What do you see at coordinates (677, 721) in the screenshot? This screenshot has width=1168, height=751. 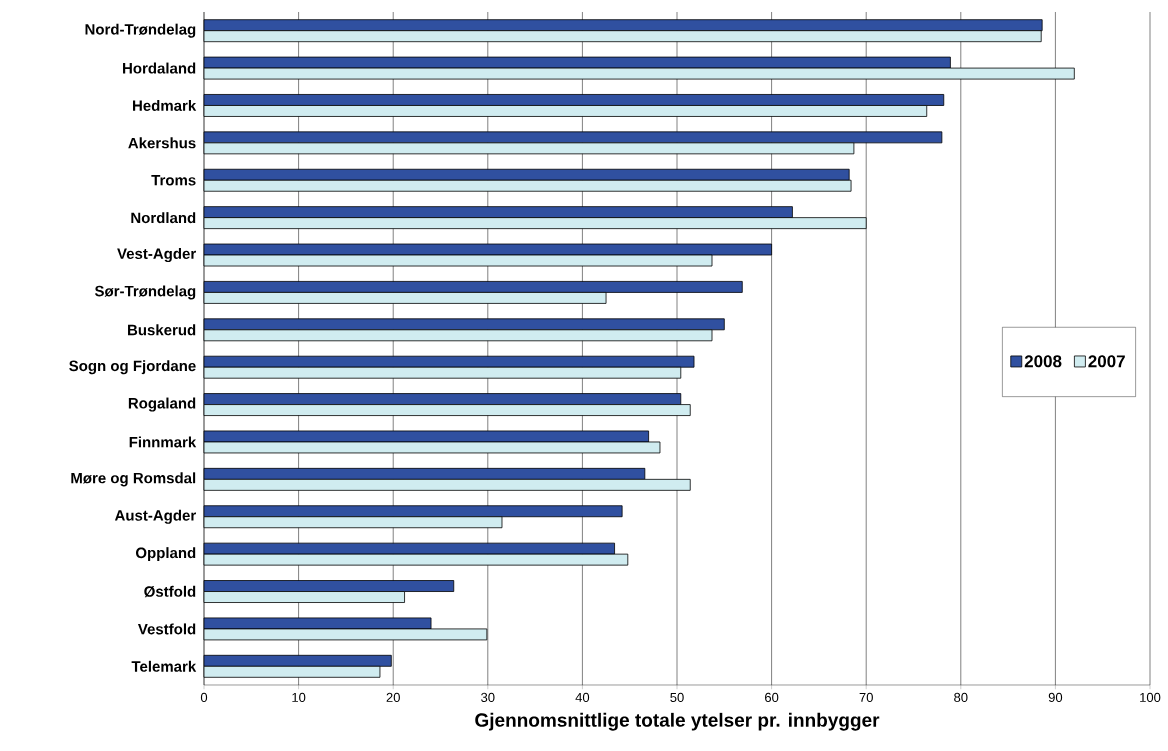 I see `x-axis-title: Gjennomsnittlige totale ytelser pr. innbygger` at bounding box center [677, 721].